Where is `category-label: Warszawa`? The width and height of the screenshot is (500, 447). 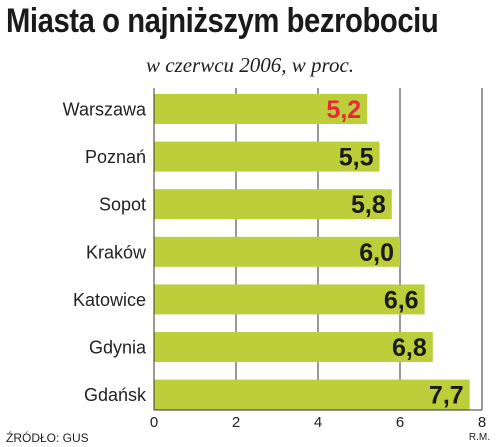 category-label: Warszawa is located at coordinates (105, 110).